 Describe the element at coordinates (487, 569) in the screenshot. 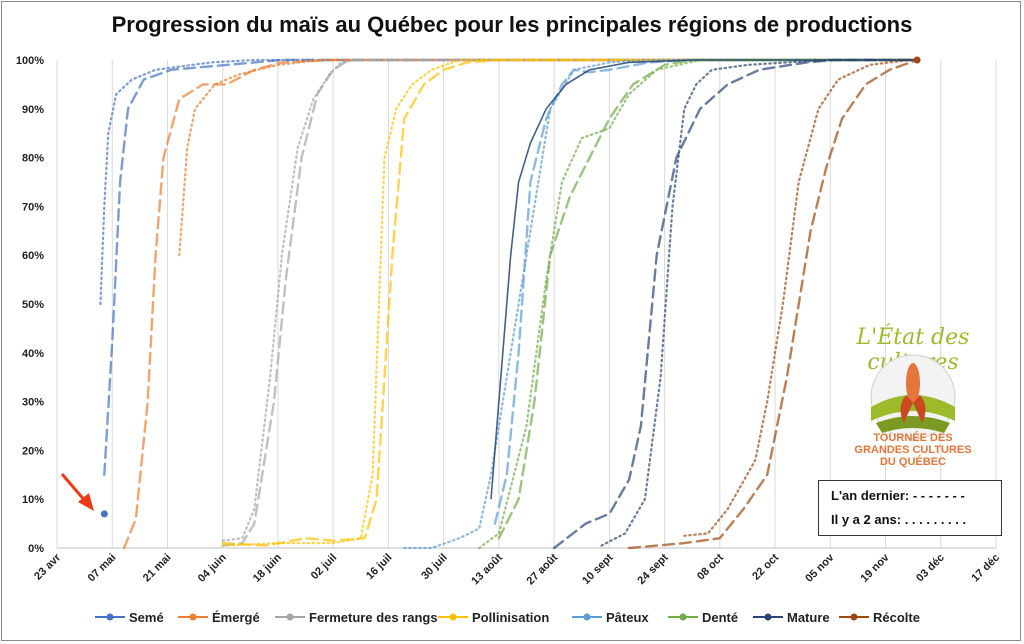

I see `x-tick-label: 13 août` at that location.